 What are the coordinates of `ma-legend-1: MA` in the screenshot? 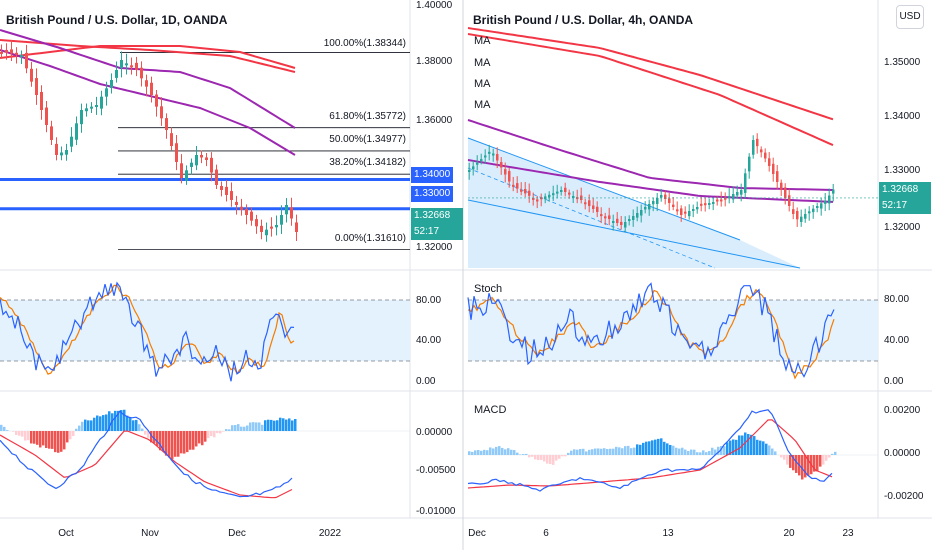 It's located at (482, 41).